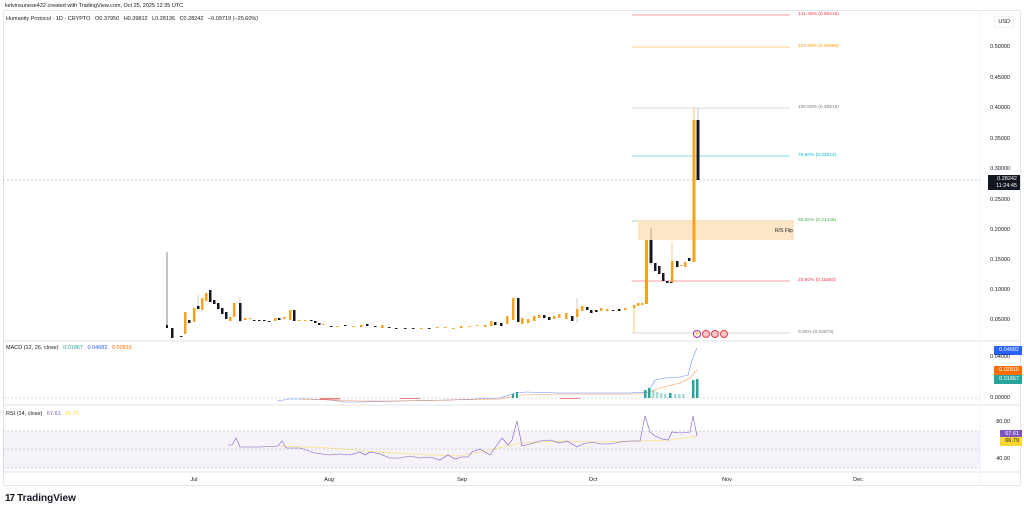 This screenshot has width=1024, height=513. Describe the element at coordinates (1011, 441) in the screenshot. I see `rsi-ma-tag: 66.79` at that location.